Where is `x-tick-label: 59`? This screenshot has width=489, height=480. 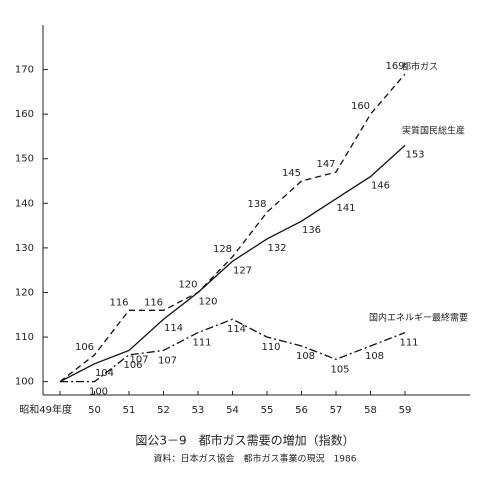
x-tick-label: 59 is located at coordinates (405, 410).